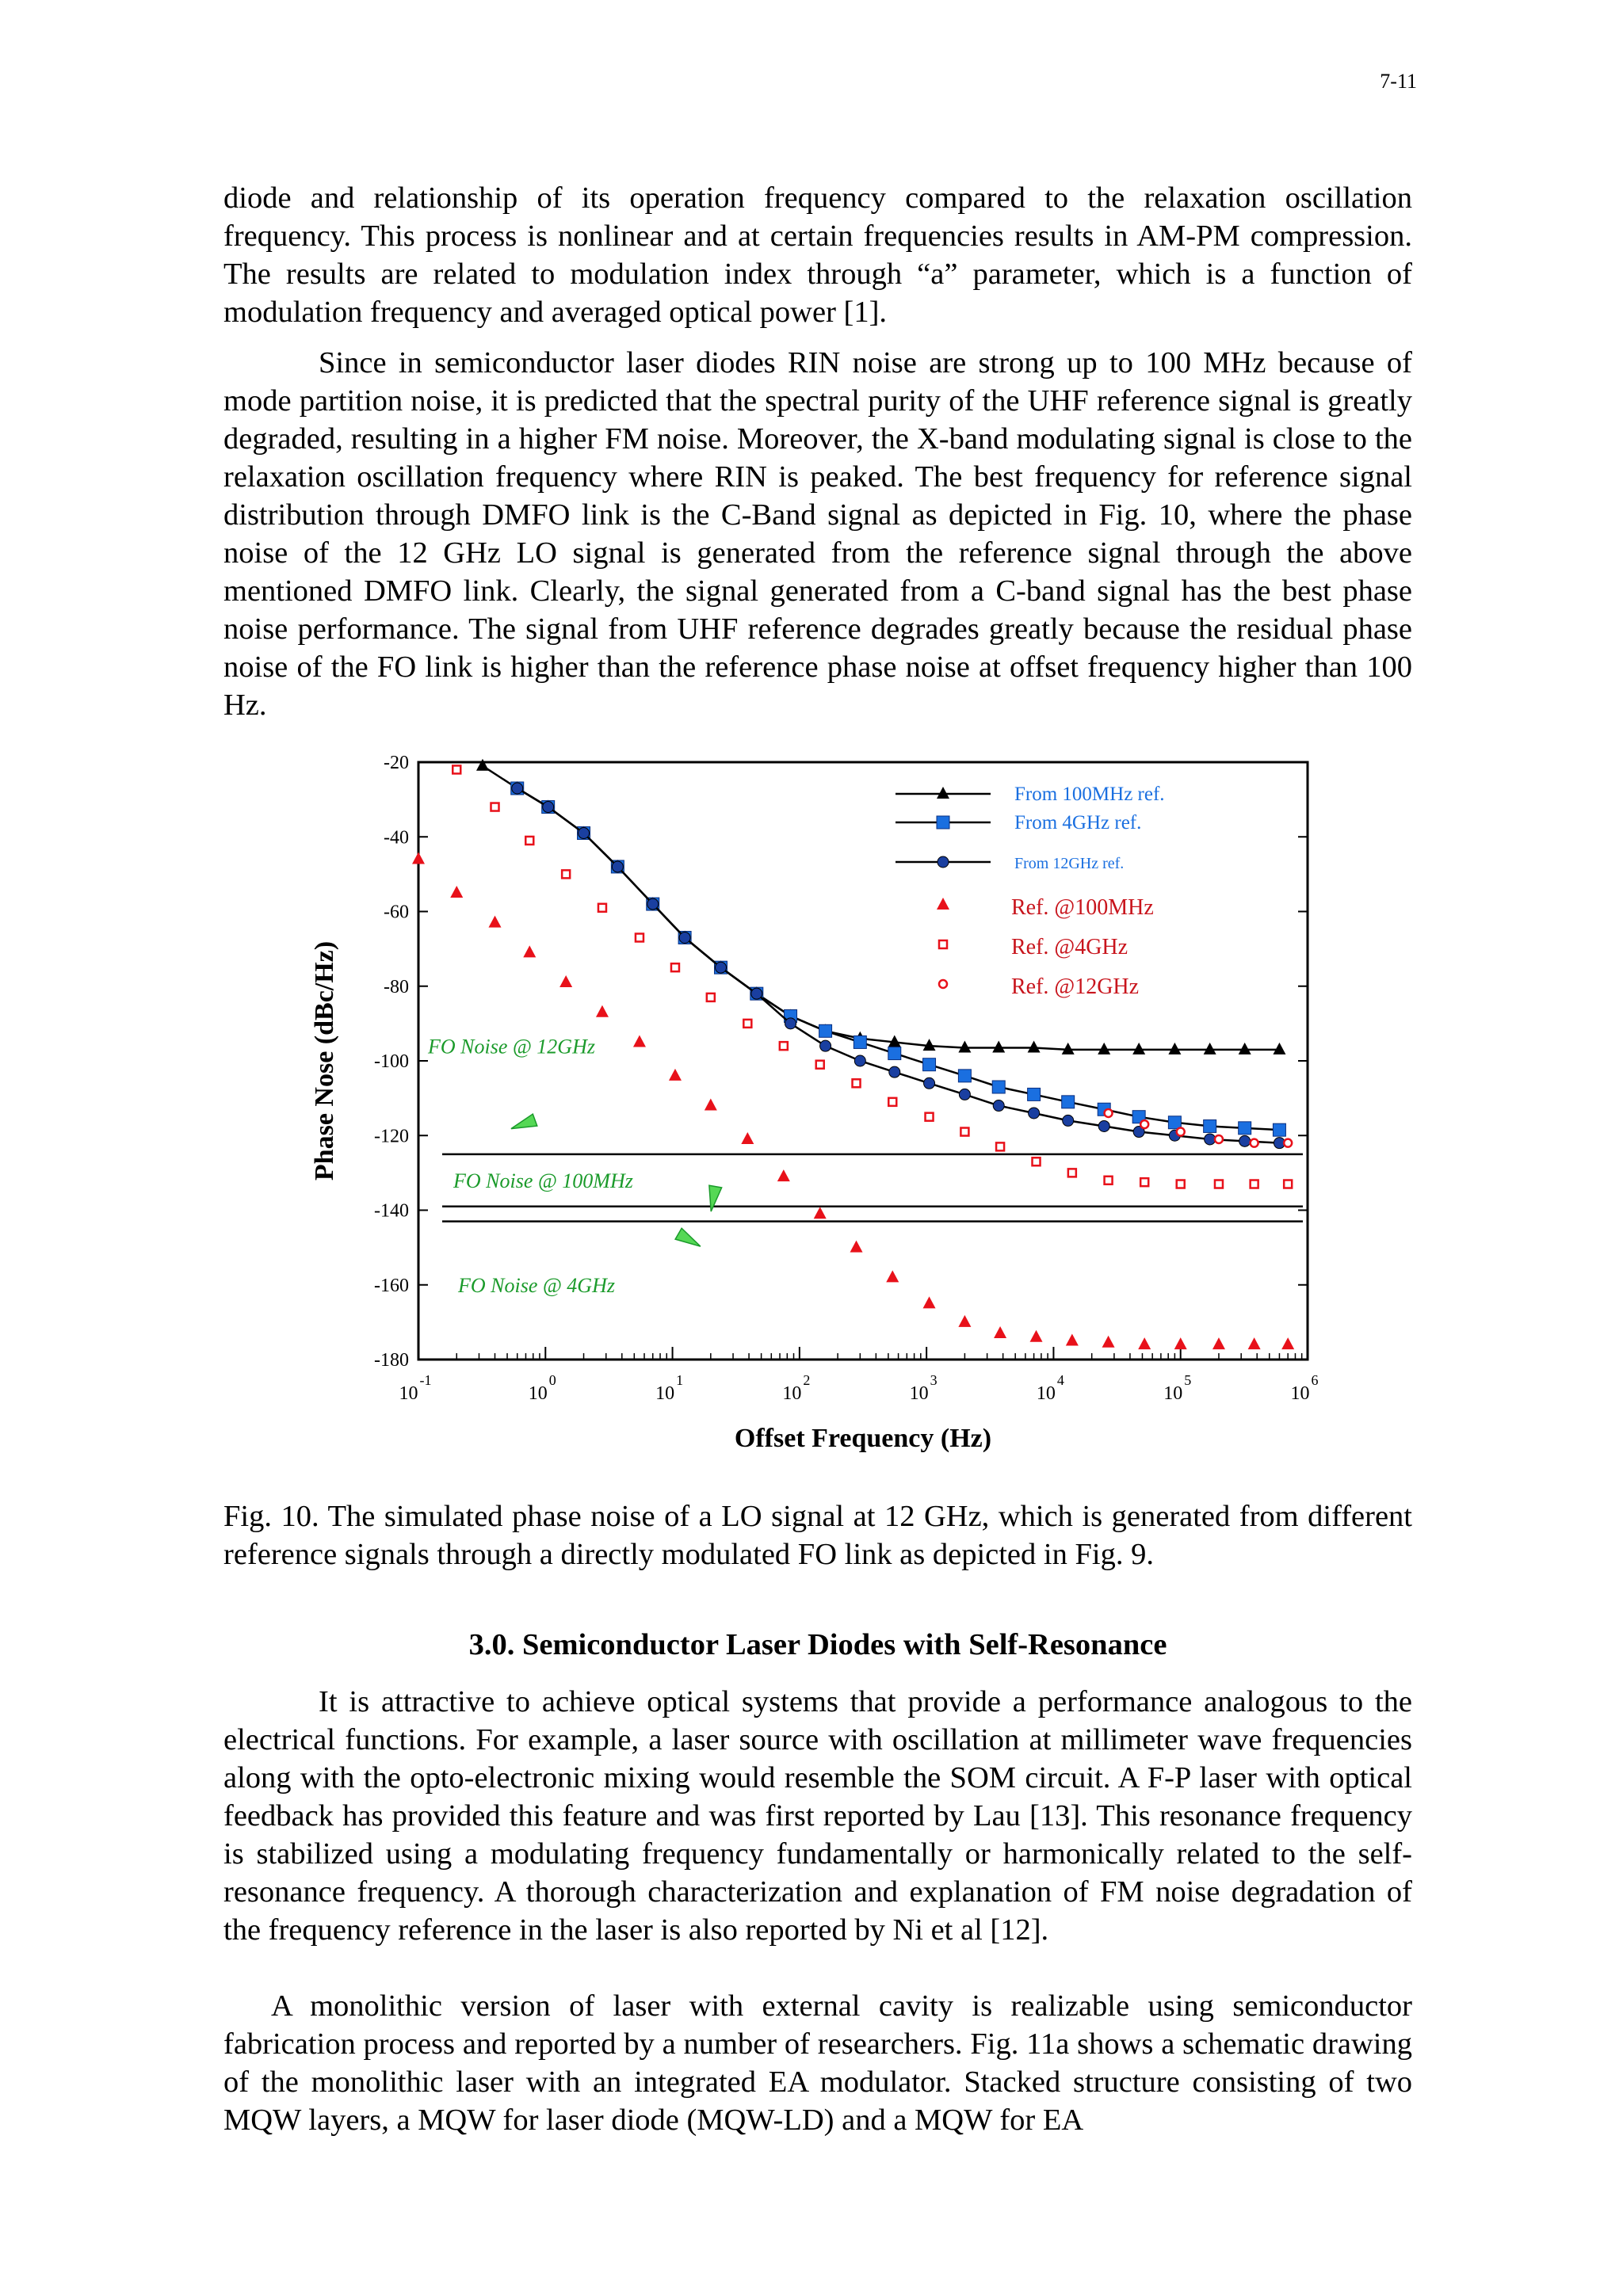 This screenshot has height=2296, width=1623. What do you see at coordinates (796, 1388) in the screenshot?
I see `x-tick-label: 10²` at bounding box center [796, 1388].